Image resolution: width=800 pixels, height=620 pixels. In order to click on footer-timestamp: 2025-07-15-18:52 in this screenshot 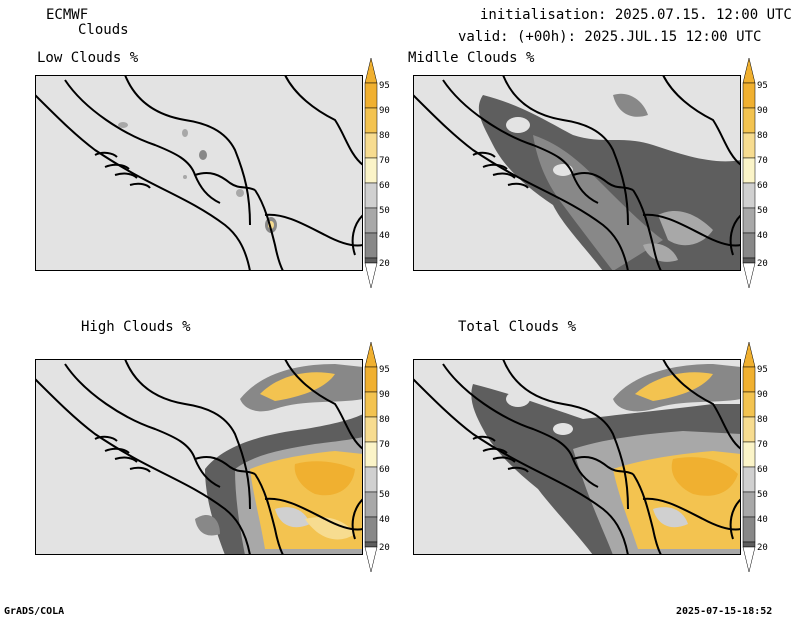, I will do `click(724, 611)`.